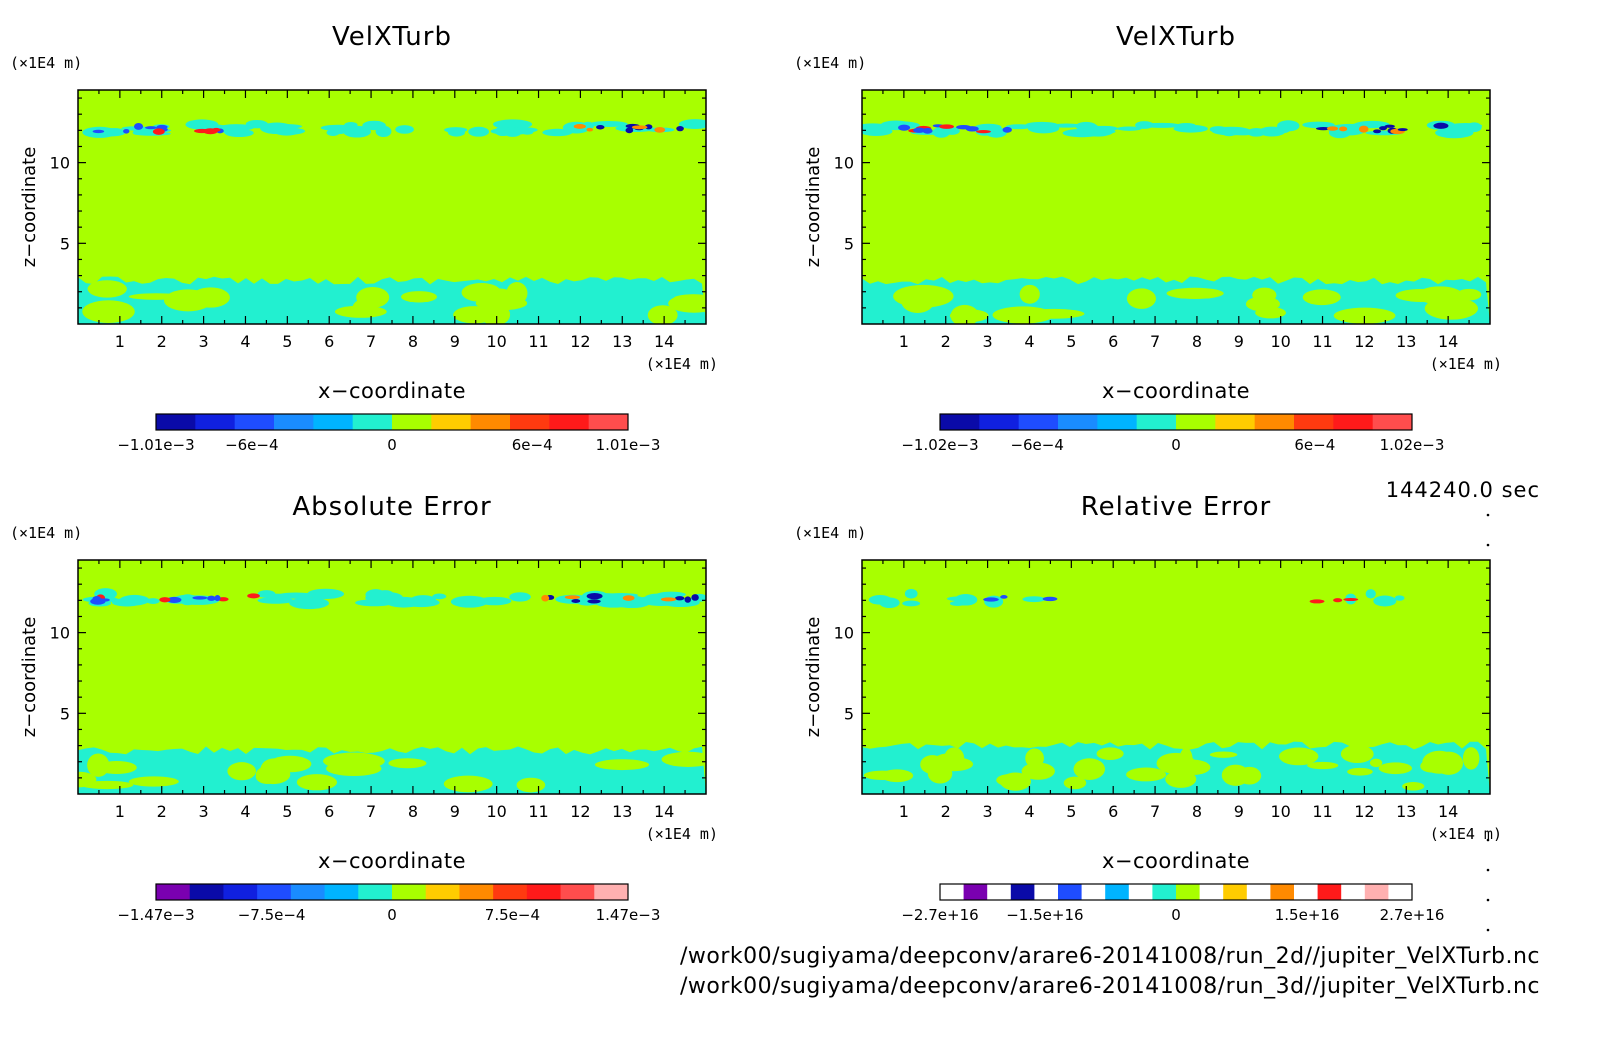 The width and height of the screenshot is (1604, 1054). What do you see at coordinates (1036, 445) in the screenshot?
I see `colorbar-tick-label: −6e−4` at bounding box center [1036, 445].